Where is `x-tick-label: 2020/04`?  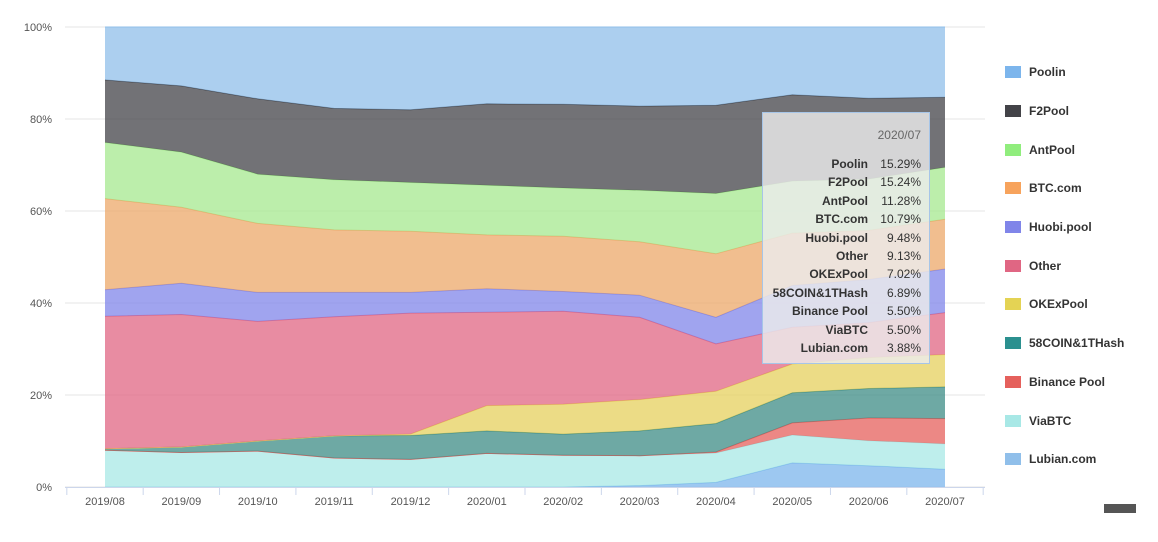
x-tick-label: 2020/04 is located at coordinates (716, 502).